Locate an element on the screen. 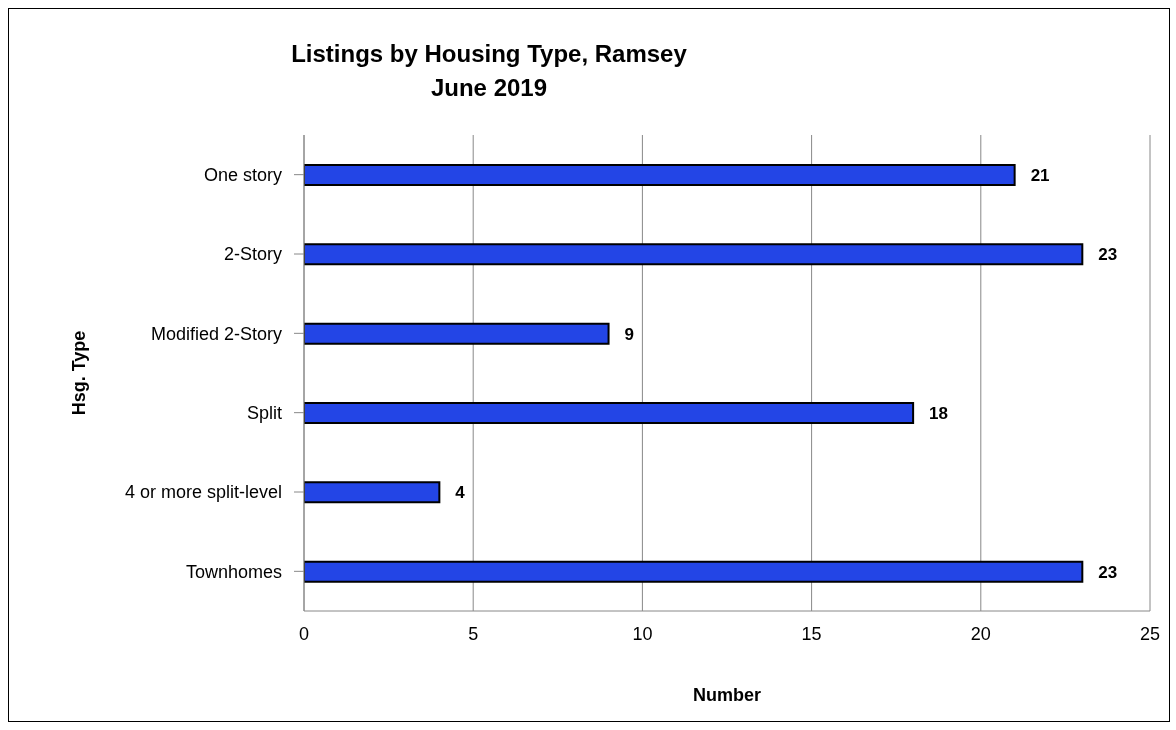 This screenshot has width=1176, height=730. x-tick-label: 15 is located at coordinates (811, 633).